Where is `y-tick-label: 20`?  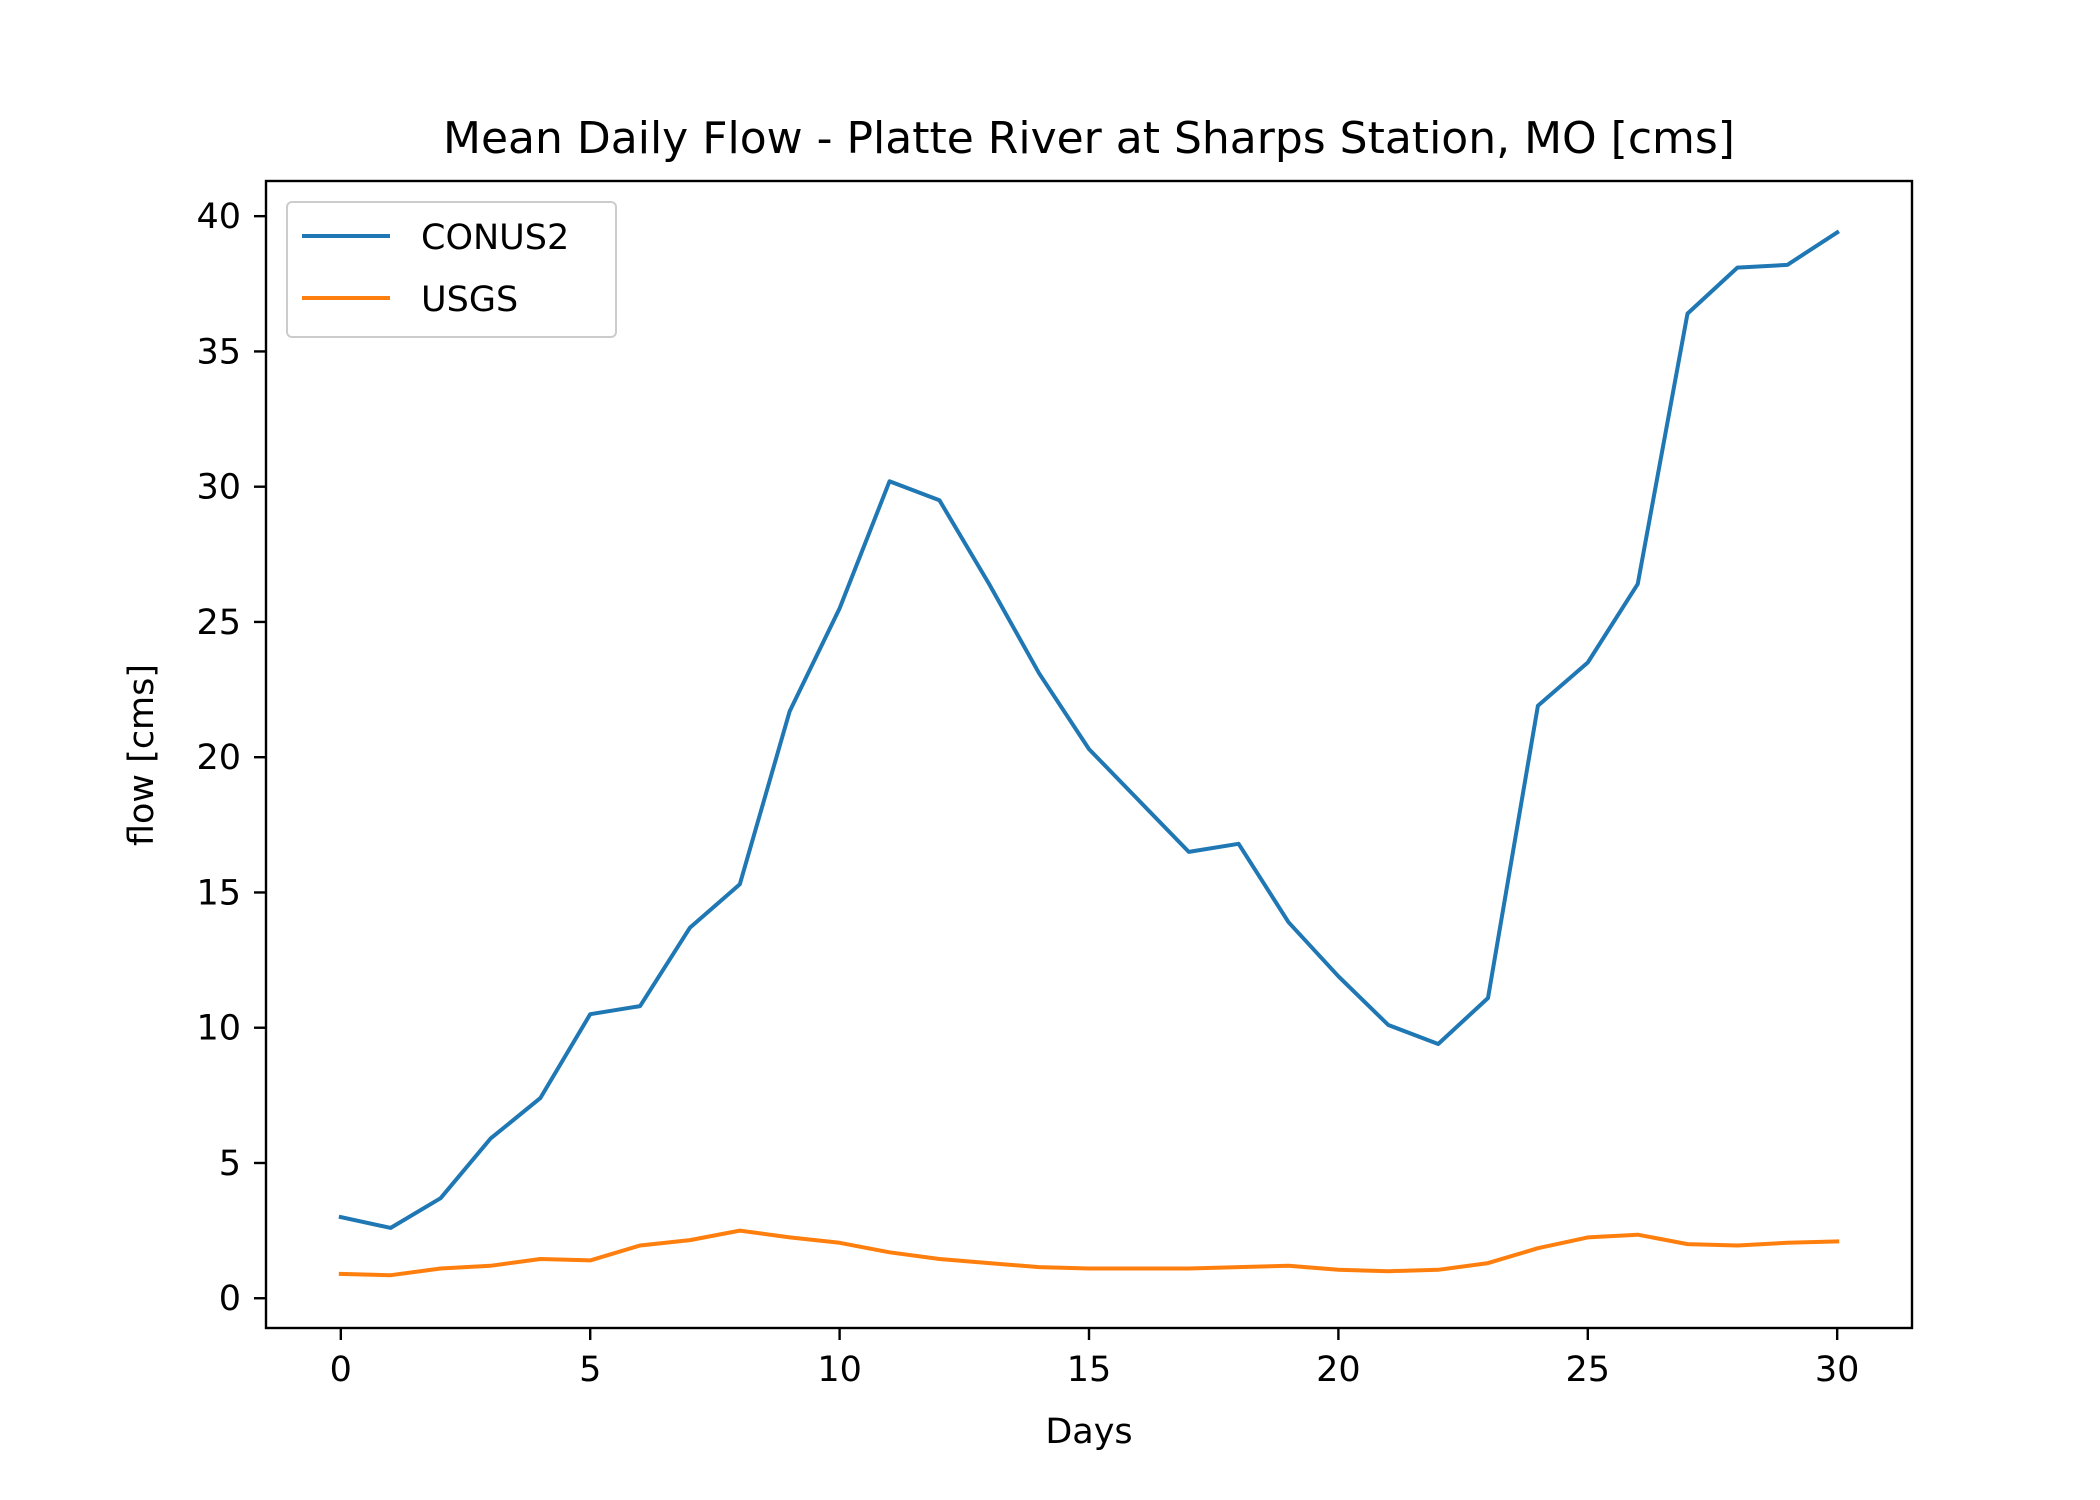 y-tick-label: 20 is located at coordinates (218, 758).